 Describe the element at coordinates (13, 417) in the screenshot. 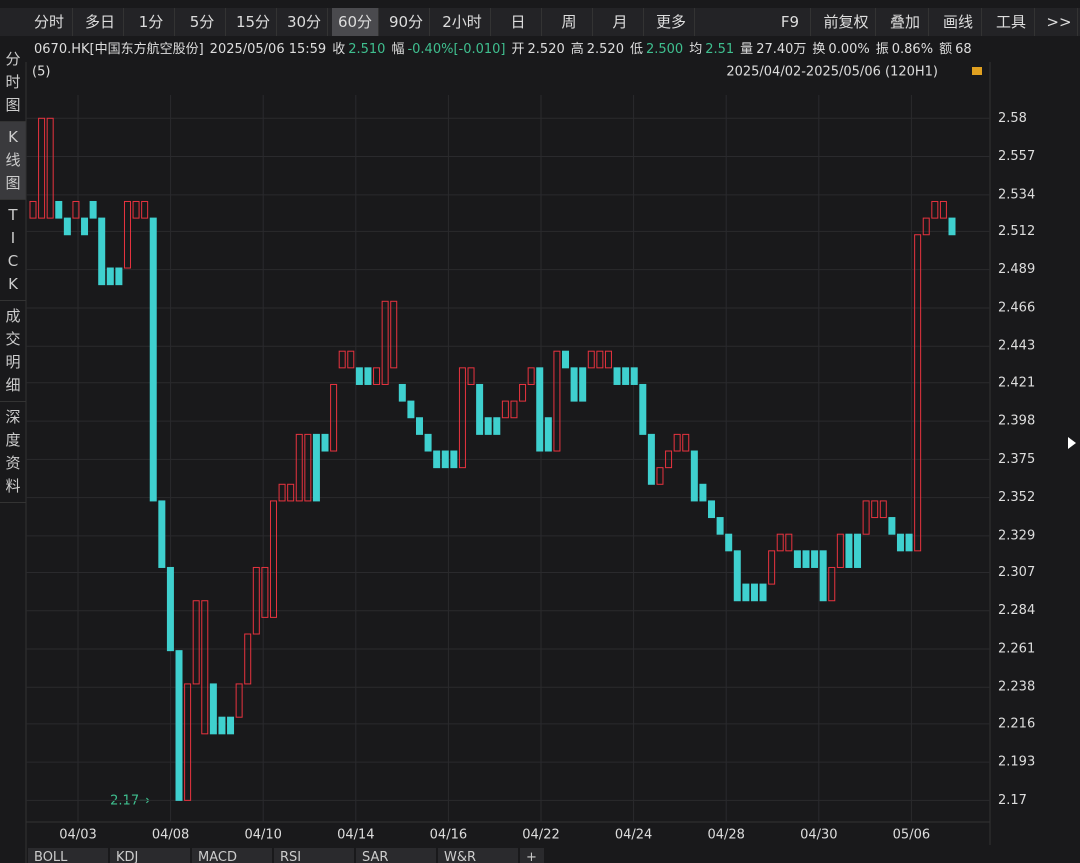

I see `side-tab-char: 深` at that location.